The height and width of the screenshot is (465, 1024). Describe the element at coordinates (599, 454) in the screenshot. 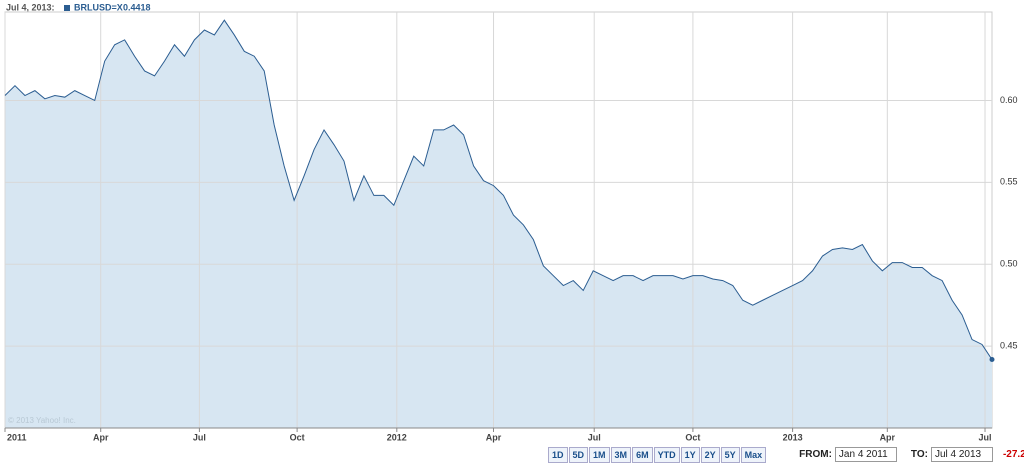

I see `range-button: 1M` at that location.